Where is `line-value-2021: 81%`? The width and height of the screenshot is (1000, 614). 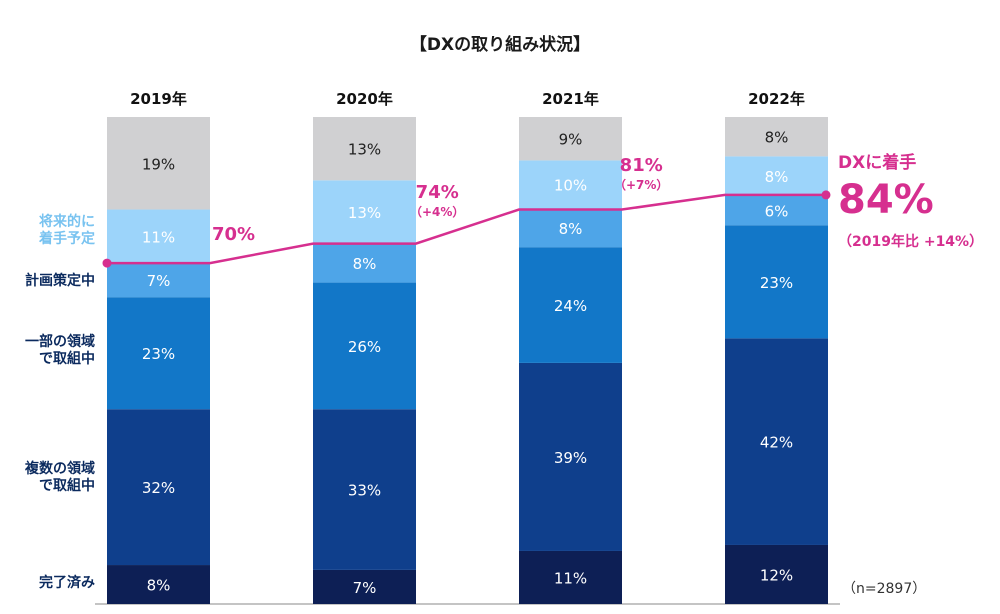 line-value-2021: 81% is located at coordinates (641, 165).